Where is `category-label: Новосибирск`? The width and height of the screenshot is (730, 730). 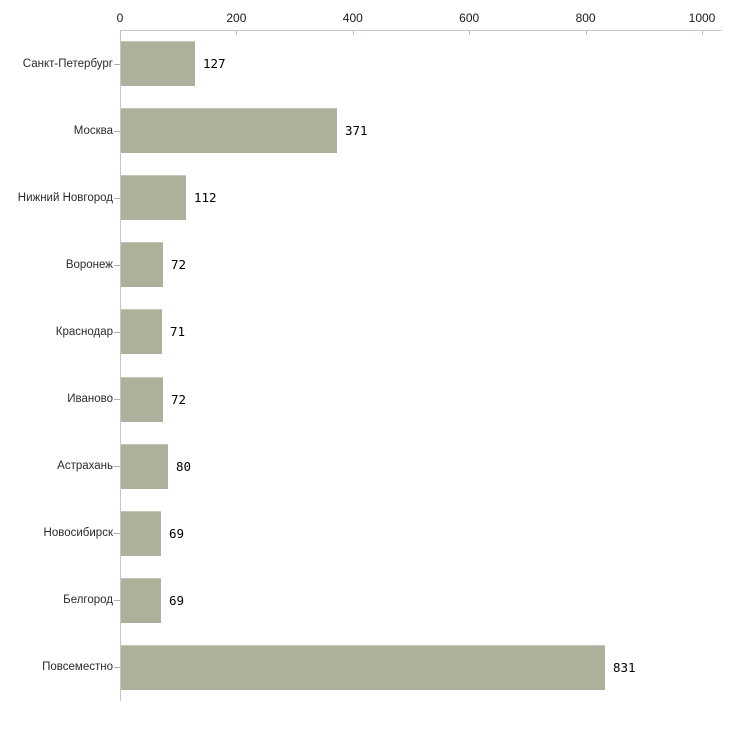 category-label: Новосибирск is located at coordinates (78, 533).